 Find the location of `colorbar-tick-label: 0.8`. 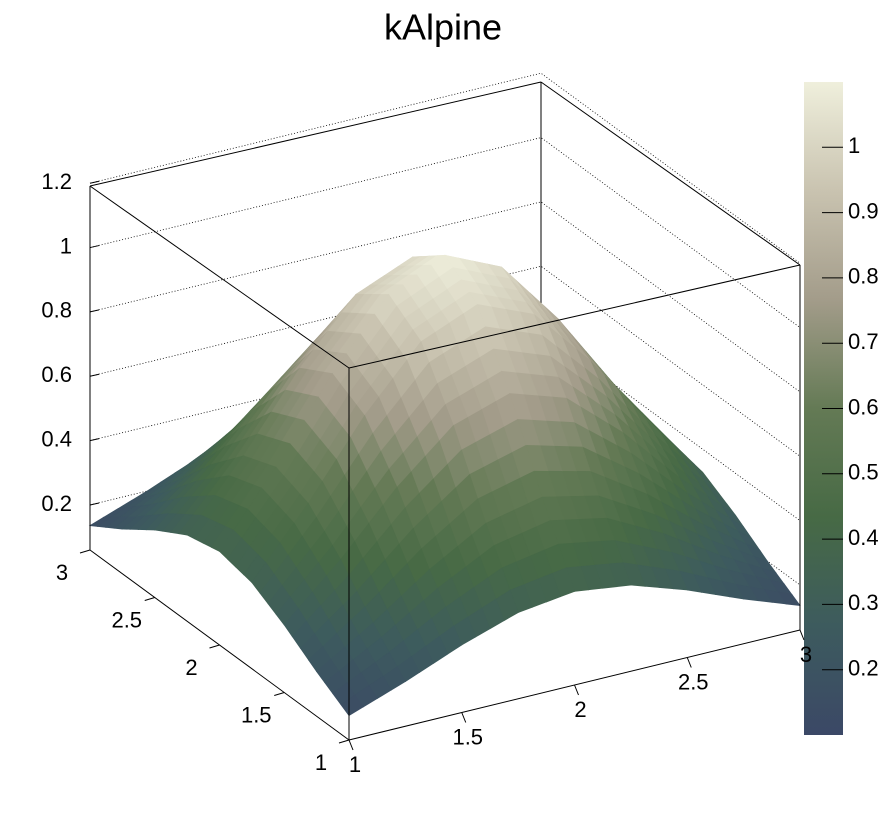

colorbar-tick-label: 0.8 is located at coordinates (863, 276).